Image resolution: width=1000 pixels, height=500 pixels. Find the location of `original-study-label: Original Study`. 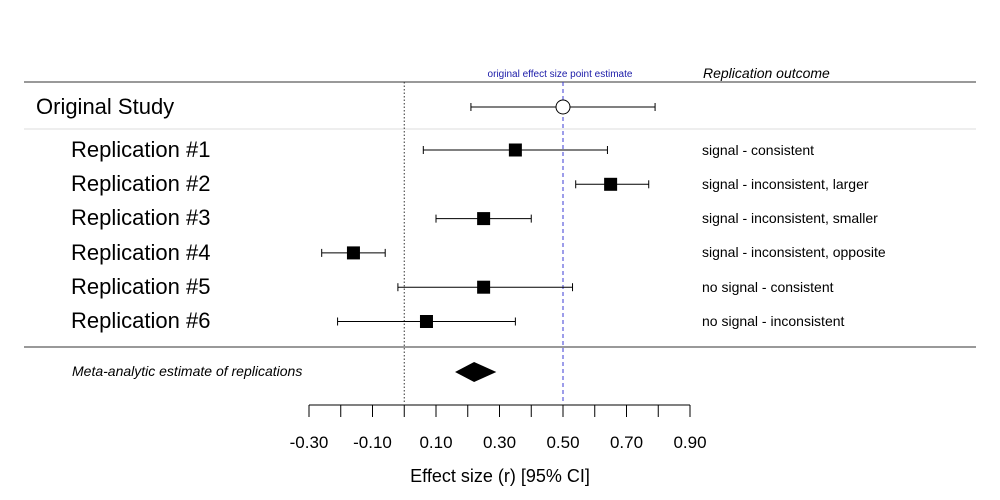

original-study-label: Original Study is located at coordinates (105, 106).